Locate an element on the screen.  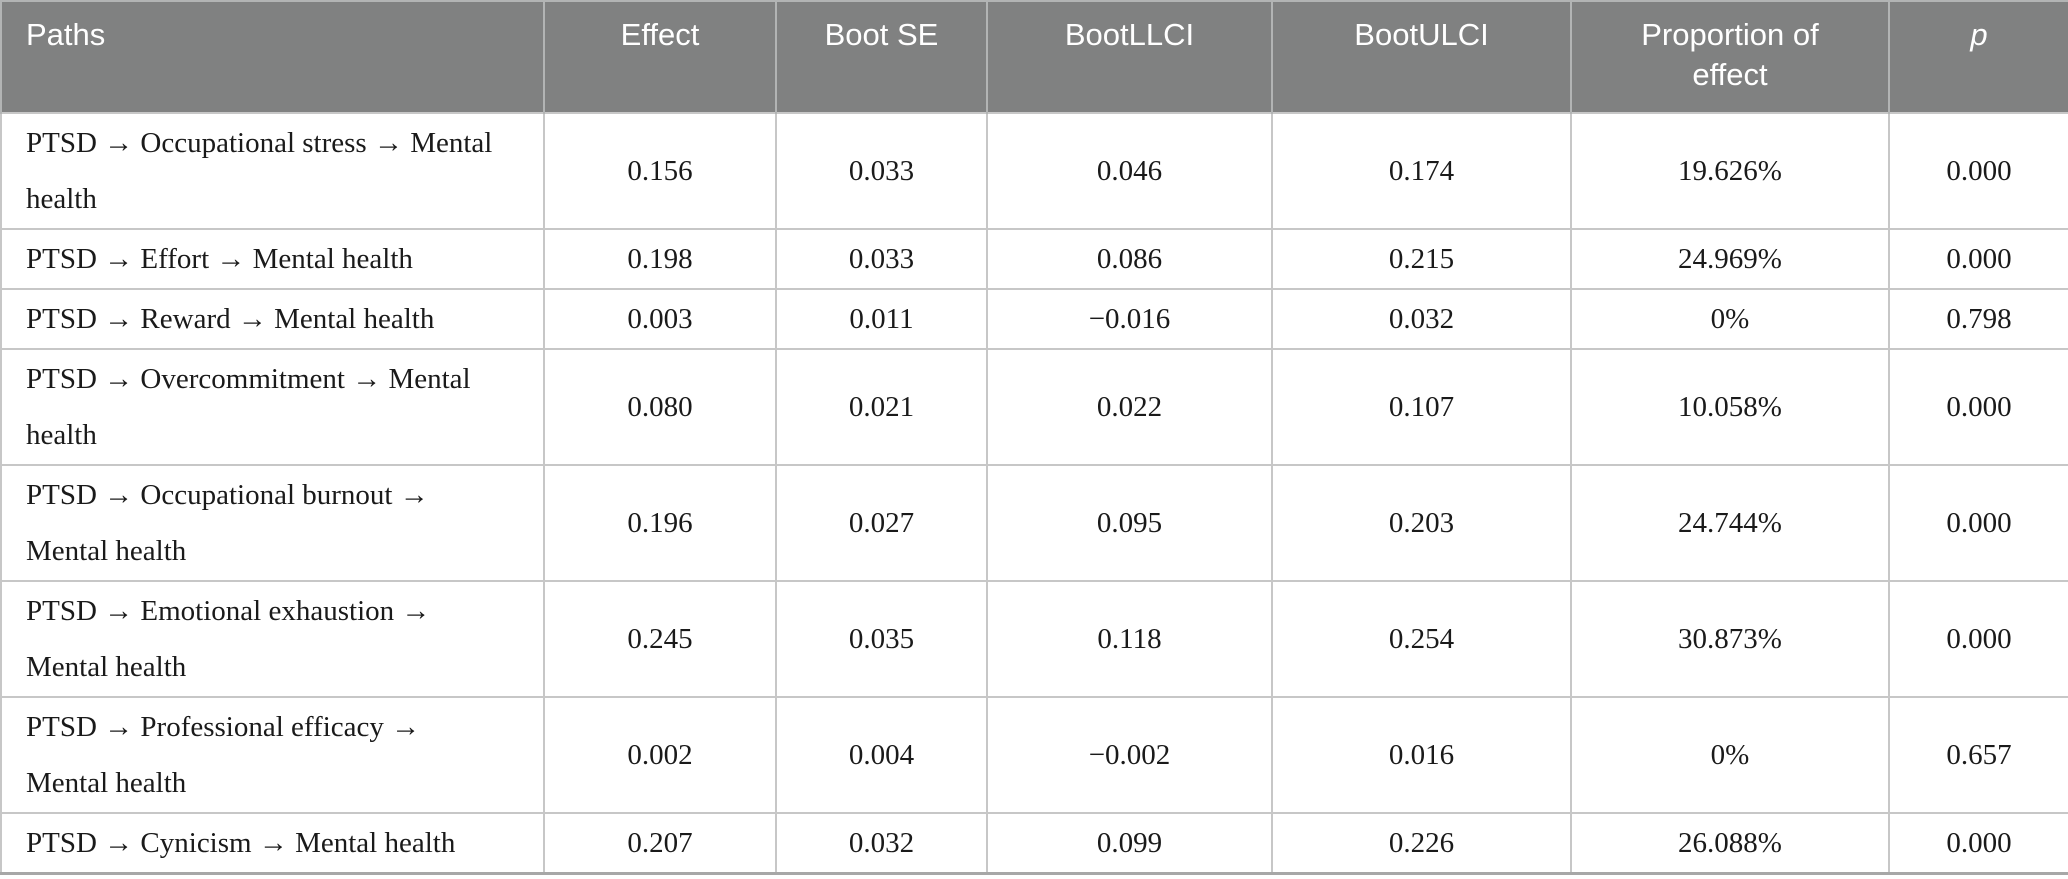
cell-boot_se: 0.035 is located at coordinates (881, 639).